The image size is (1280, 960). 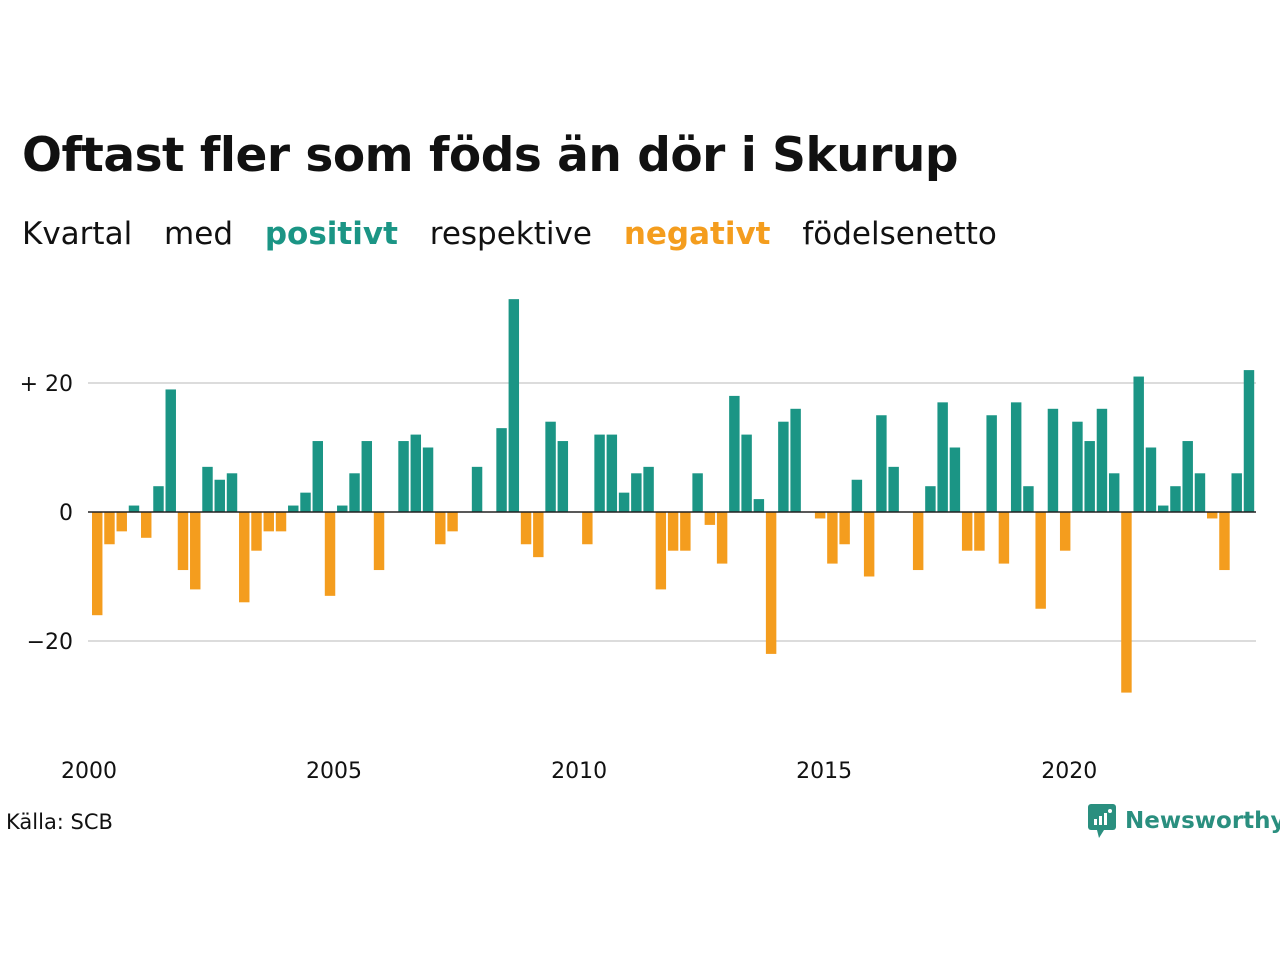 What do you see at coordinates (331, 234) in the screenshot?
I see `subtitle-positive-label: positivt` at bounding box center [331, 234].